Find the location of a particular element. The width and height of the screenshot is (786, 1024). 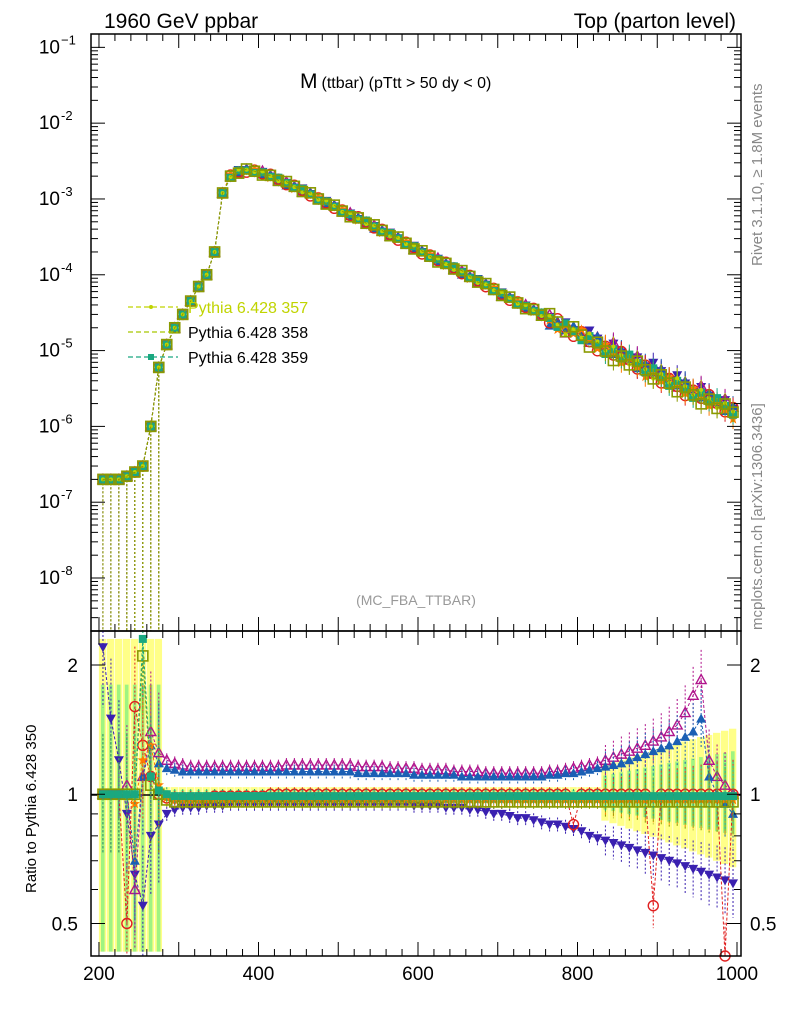

ratio-band-green is located at coordinates (110, 818).